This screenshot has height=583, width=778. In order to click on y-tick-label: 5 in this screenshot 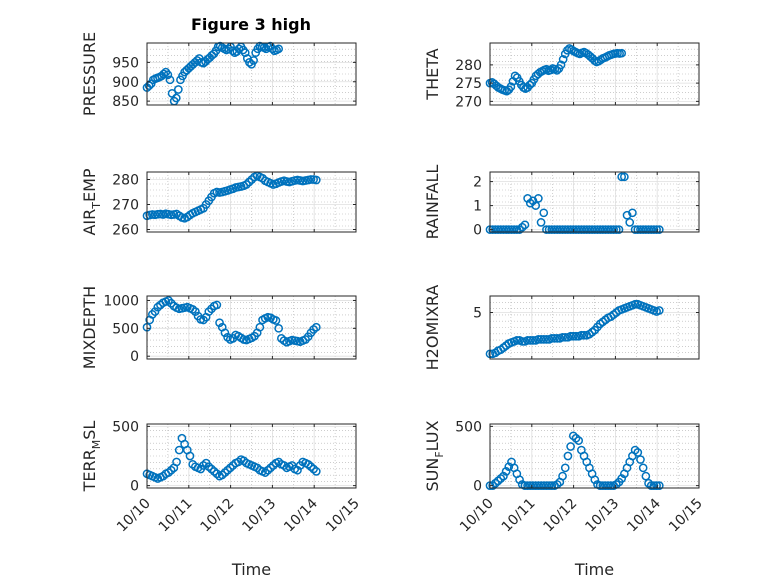, I will do `click(477, 314)`.